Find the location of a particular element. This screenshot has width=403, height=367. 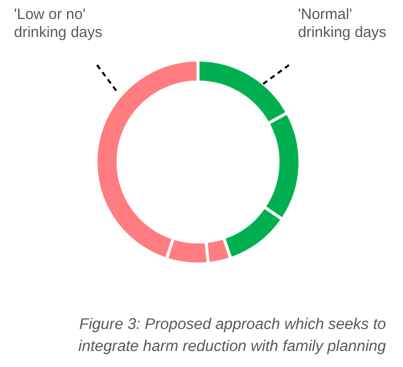

text: 'Normal' drinking days is located at coordinates (343, 24).